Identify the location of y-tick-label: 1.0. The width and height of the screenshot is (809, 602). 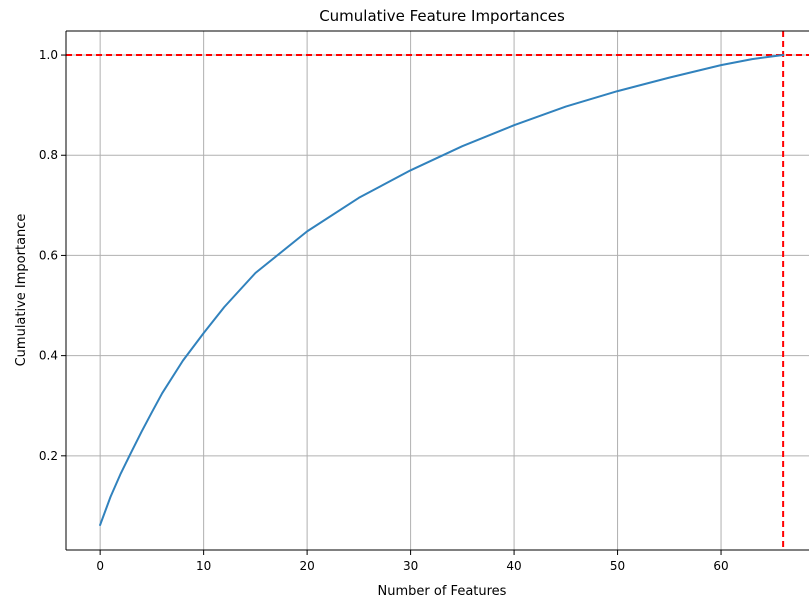
(48, 55).